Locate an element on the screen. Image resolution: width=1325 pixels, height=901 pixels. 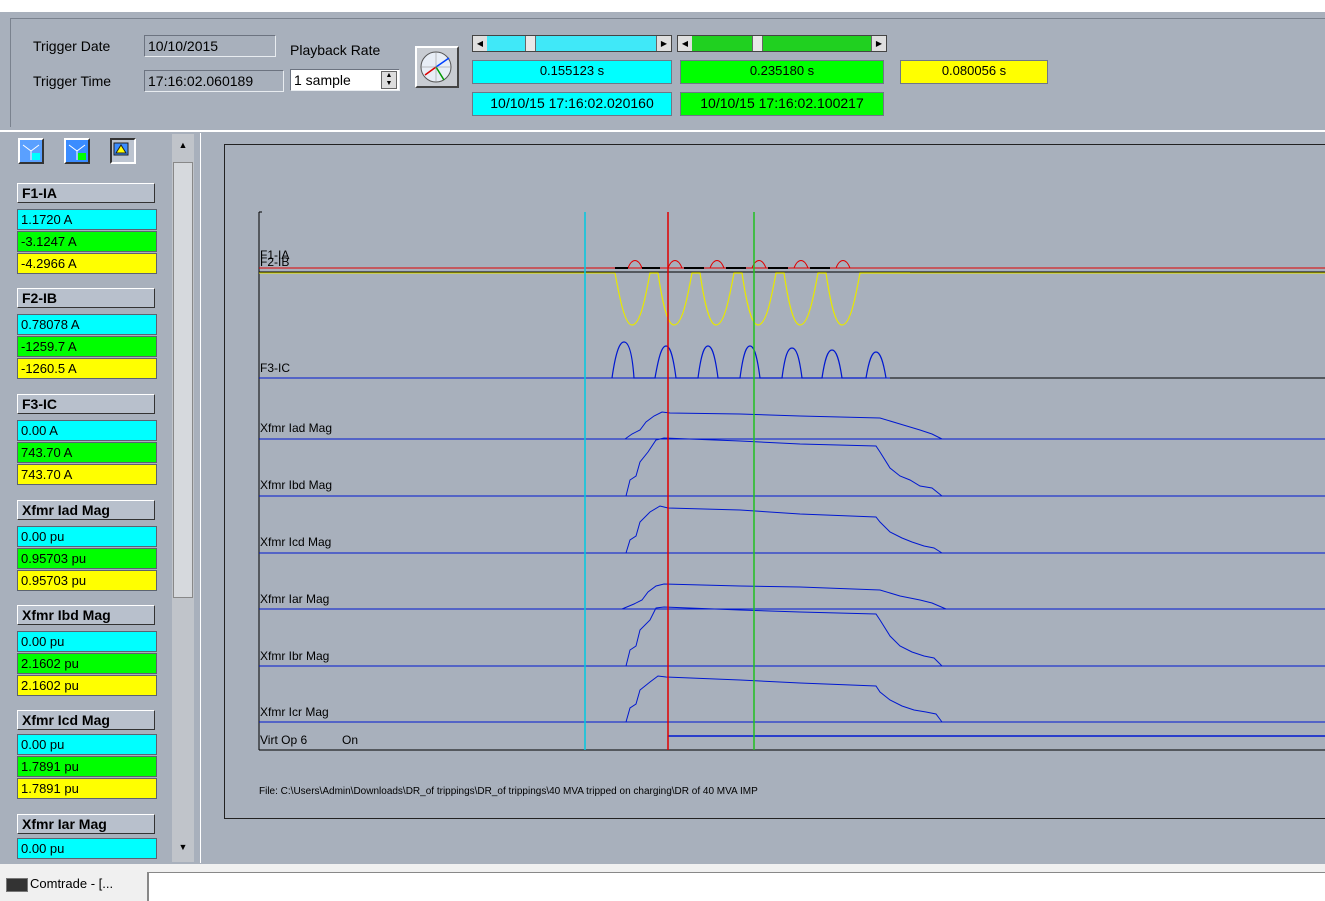
trace-label-ibd: Xfmr Ibd Mag is located at coordinates (296, 485).